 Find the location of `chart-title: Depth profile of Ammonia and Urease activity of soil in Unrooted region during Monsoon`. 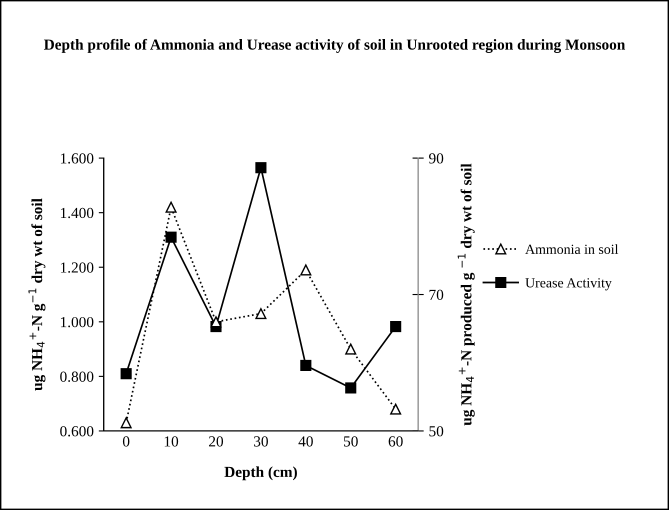

chart-title: Depth profile of Ammonia and Urease activity of soil in Unrooted region during Monsoon is located at coordinates (335, 45).